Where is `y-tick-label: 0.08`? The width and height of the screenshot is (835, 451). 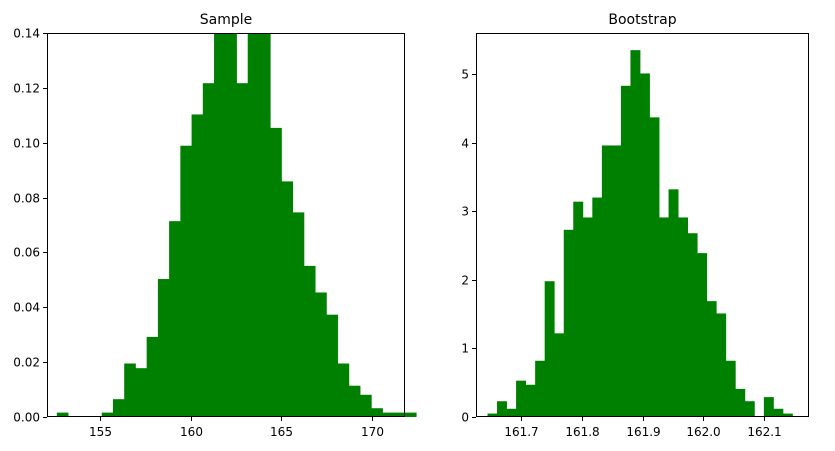 y-tick-label: 0.08 is located at coordinates (26, 199).